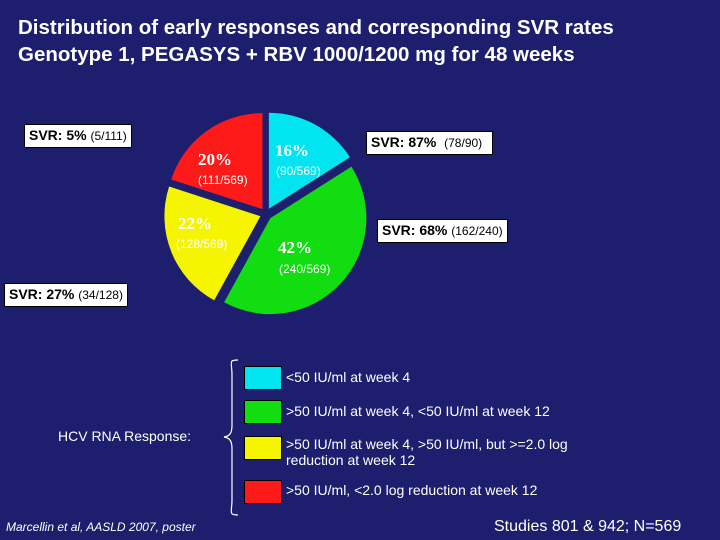 This screenshot has height=540, width=720. What do you see at coordinates (263, 448) in the screenshot?
I see `legend-swatch-yellow` at bounding box center [263, 448].